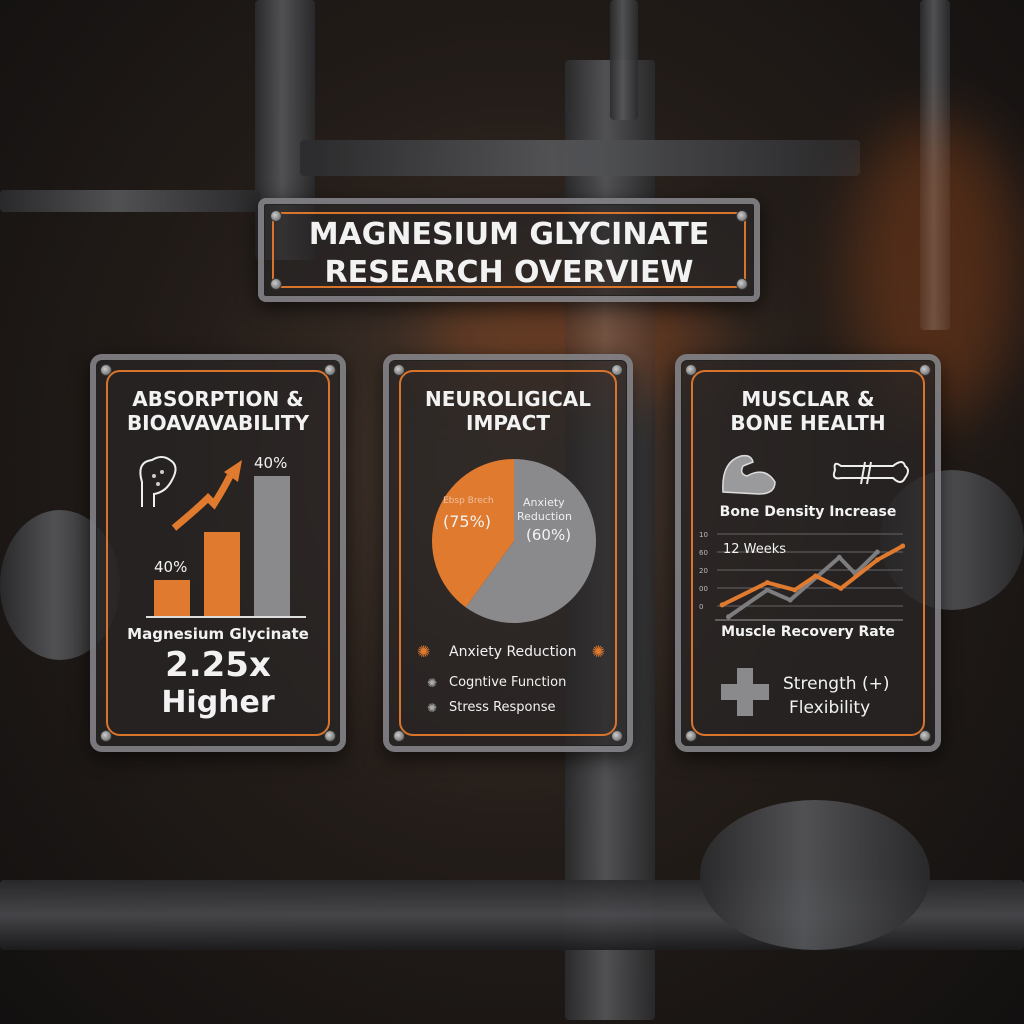 This screenshot has height=1024, width=1024. What do you see at coordinates (509, 234) in the screenshot?
I see `page-title: MAGNESIUM GLYCINATE` at bounding box center [509, 234].